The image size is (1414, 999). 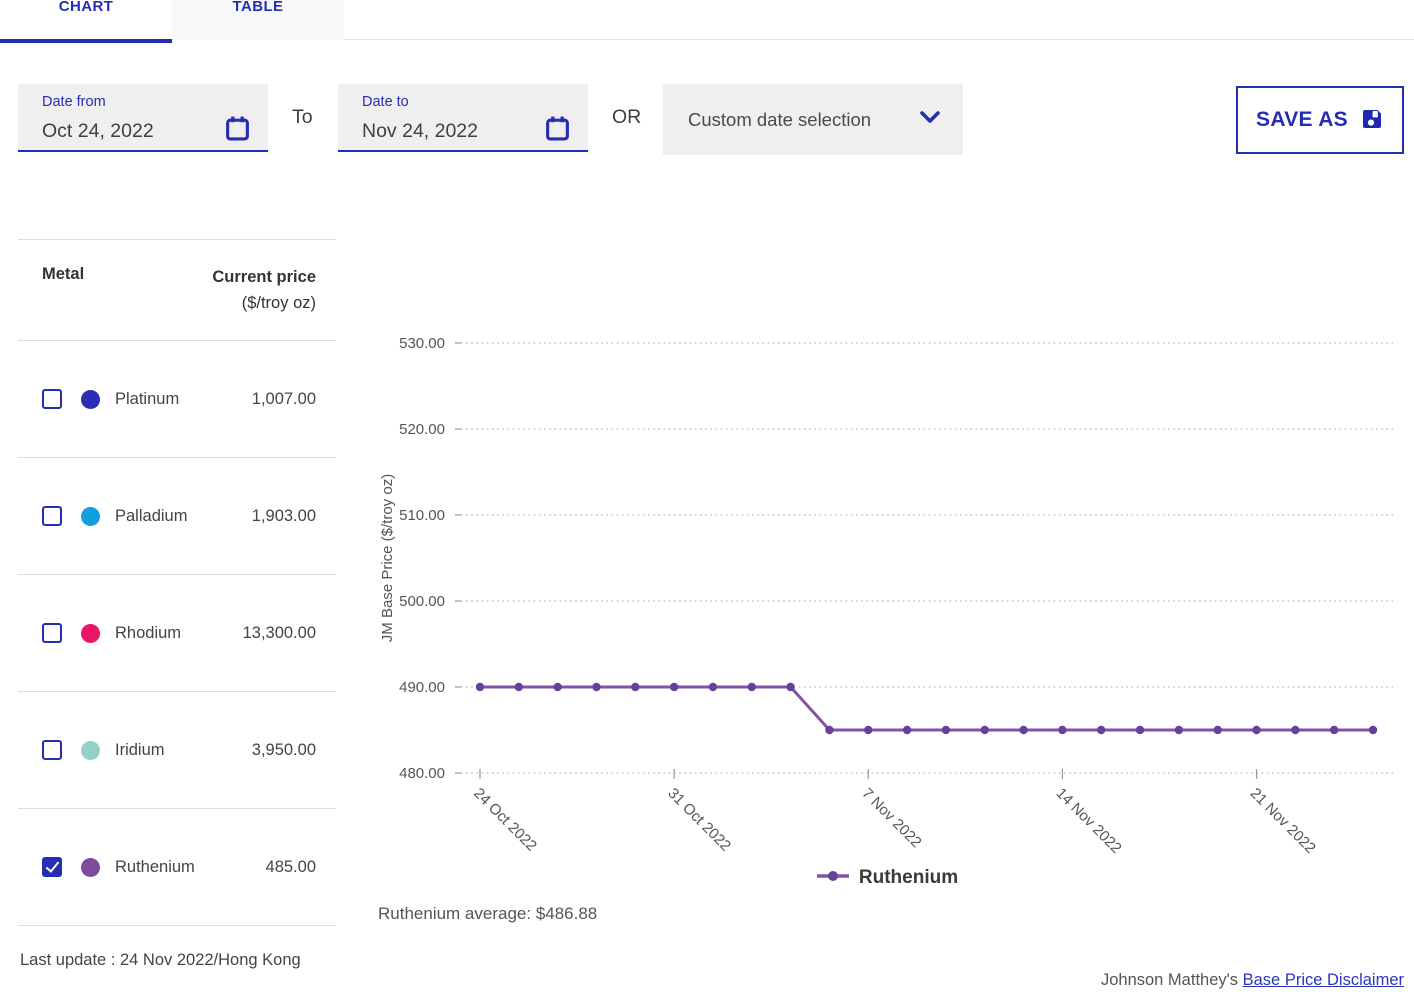 What do you see at coordinates (86, 7) in the screenshot?
I see `tab-chart-label: CHART` at bounding box center [86, 7].